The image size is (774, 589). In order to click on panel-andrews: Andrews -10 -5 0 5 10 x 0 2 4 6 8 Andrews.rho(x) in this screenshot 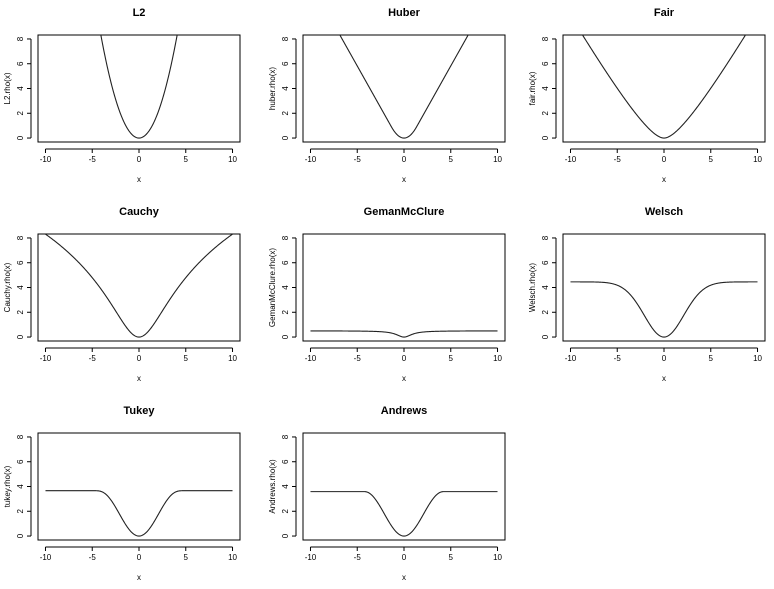, I will do `click(387, 493)`.